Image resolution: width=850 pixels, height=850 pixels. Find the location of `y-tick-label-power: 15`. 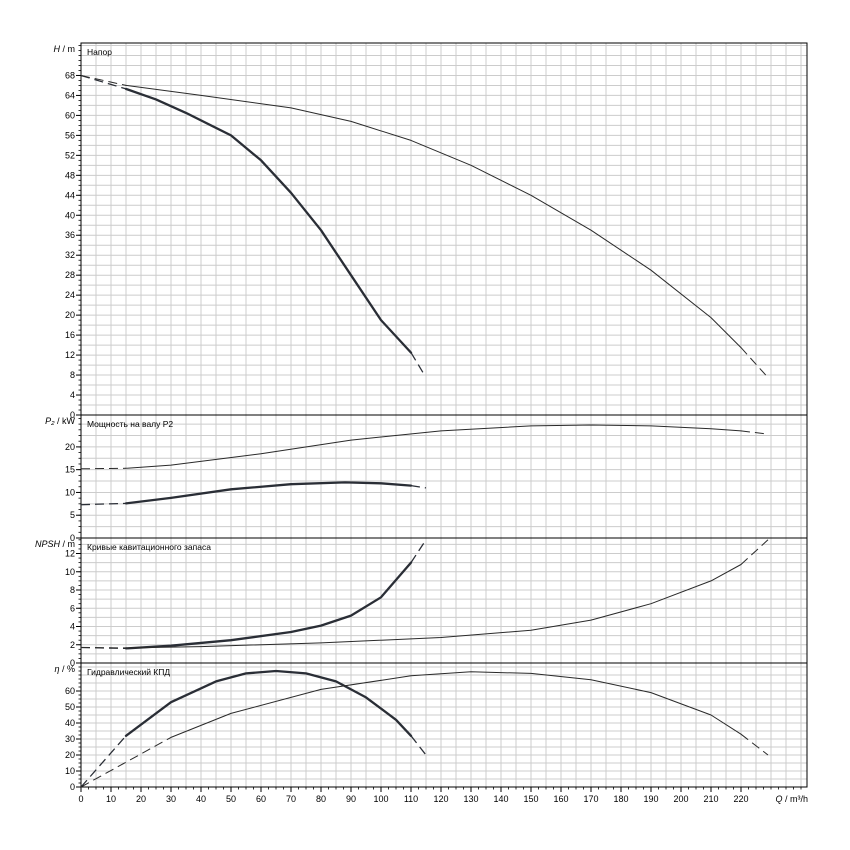

y-tick-label-power: 15 is located at coordinates (70, 470).